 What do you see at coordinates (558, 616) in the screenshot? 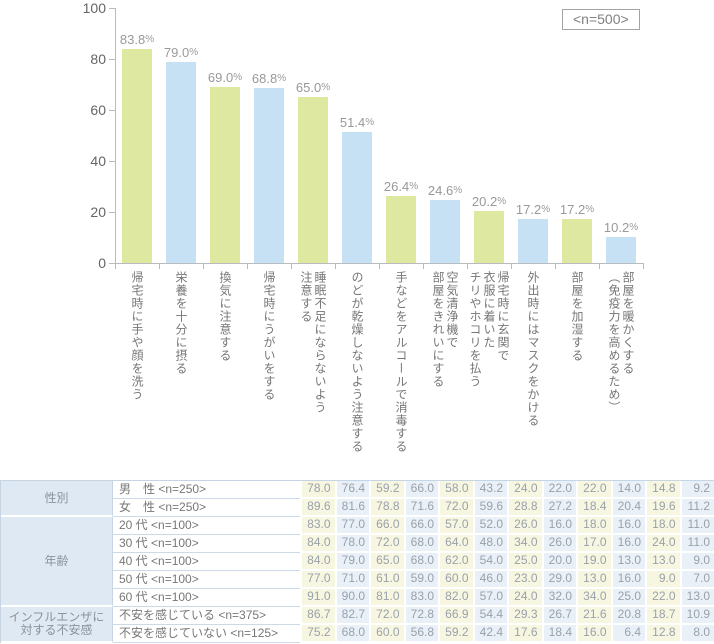
I see `table-value-cell: 26.7` at bounding box center [558, 616].